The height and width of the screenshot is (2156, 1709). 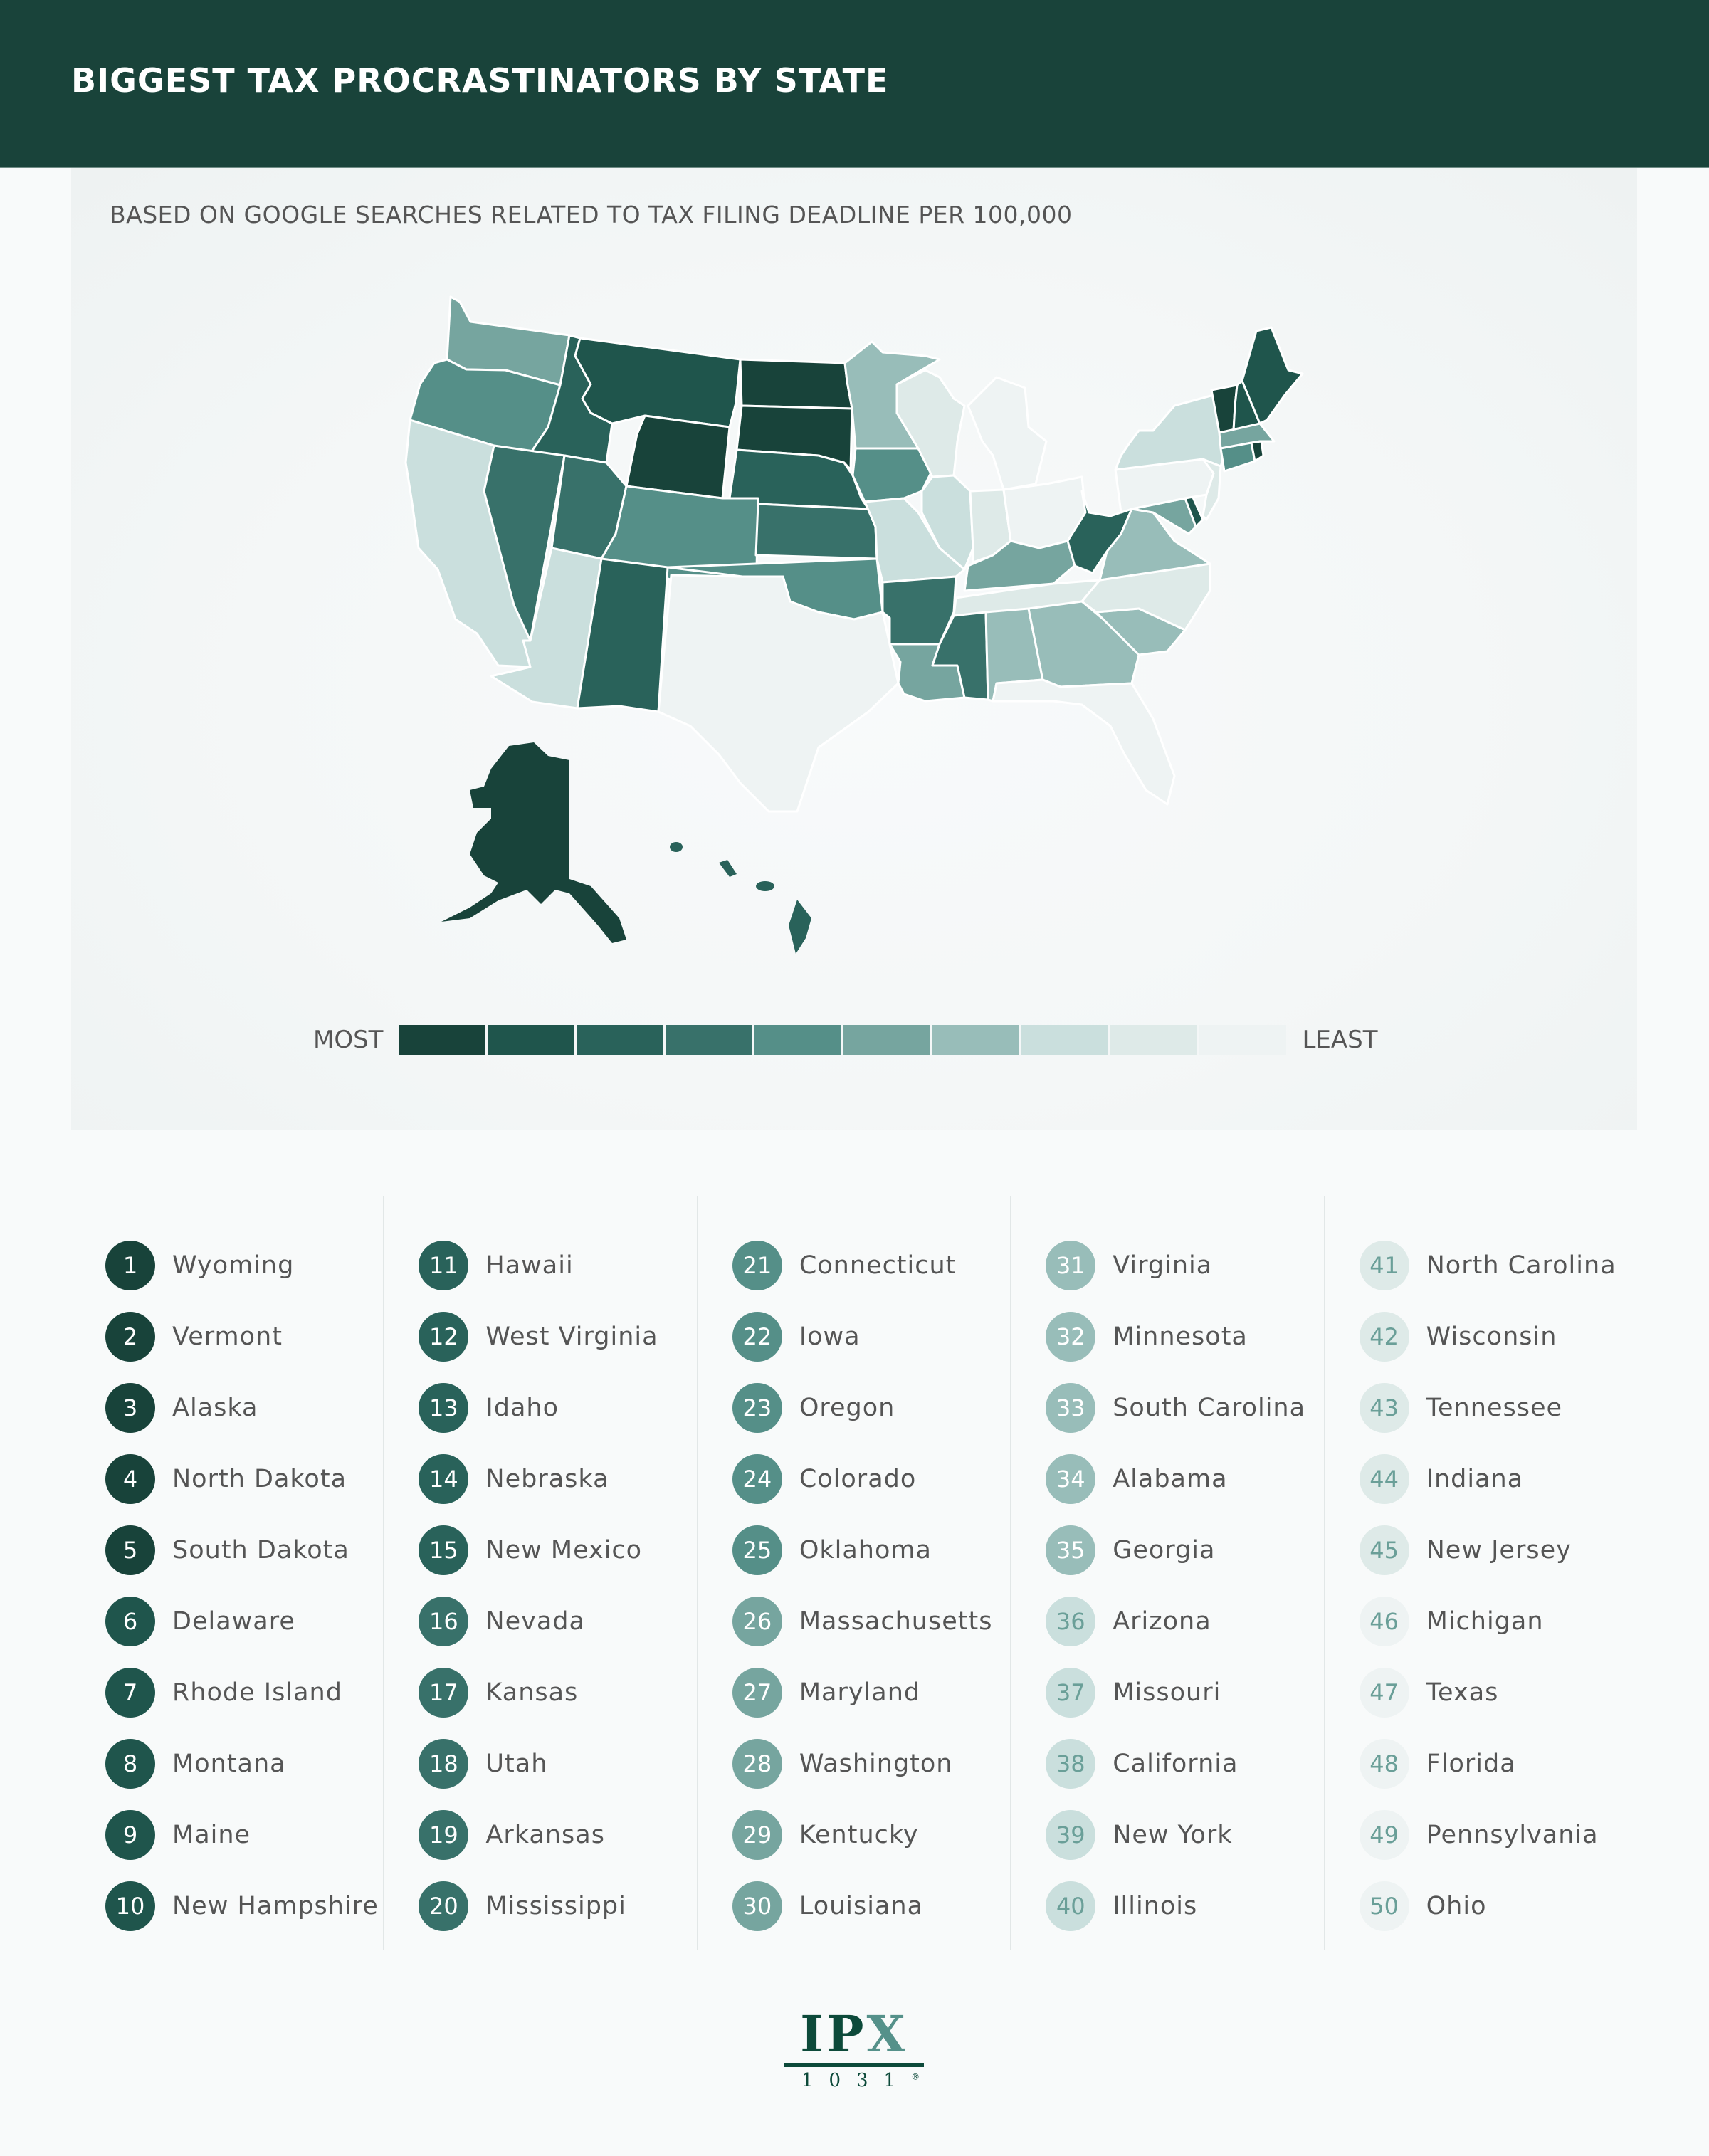 I want to click on rank-badge: 35, so click(x=1071, y=1550).